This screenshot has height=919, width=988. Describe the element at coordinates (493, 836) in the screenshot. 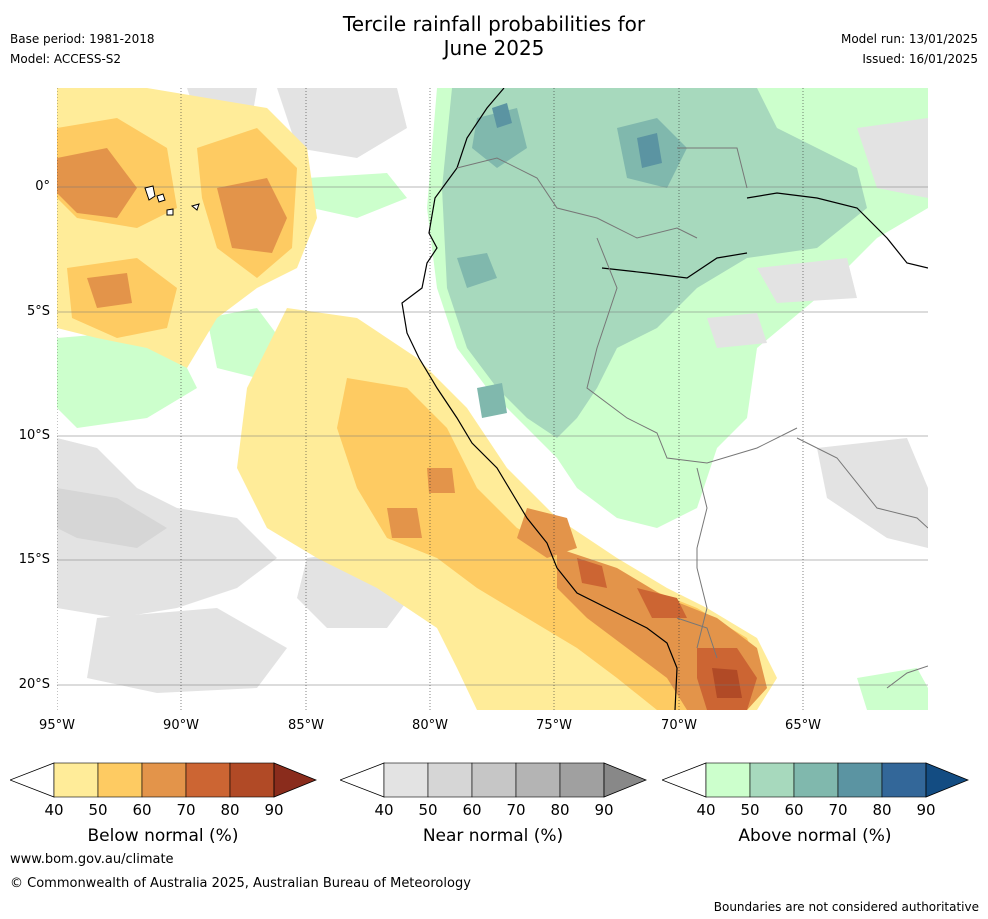

I see `colorbar-near-title: Near normal (%)` at that location.